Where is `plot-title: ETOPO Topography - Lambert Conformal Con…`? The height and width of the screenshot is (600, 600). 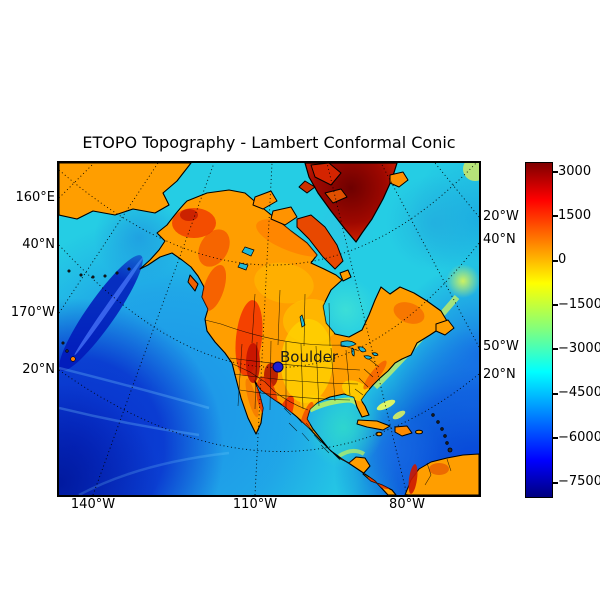 plot-title: ETOPO Topography - Lambert Conformal Con… is located at coordinates (269, 142).